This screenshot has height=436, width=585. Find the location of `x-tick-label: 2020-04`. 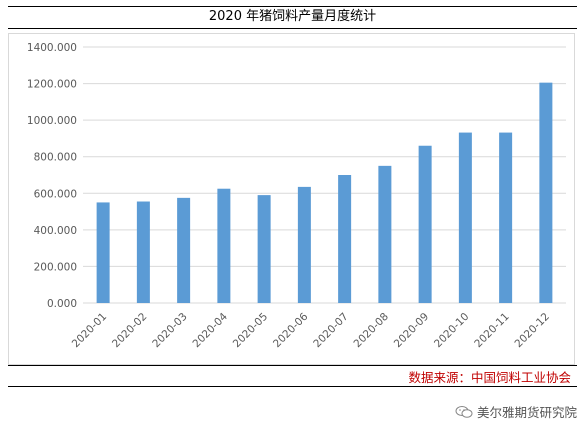

x-tick-label: 2020-04 is located at coordinates (210, 330).